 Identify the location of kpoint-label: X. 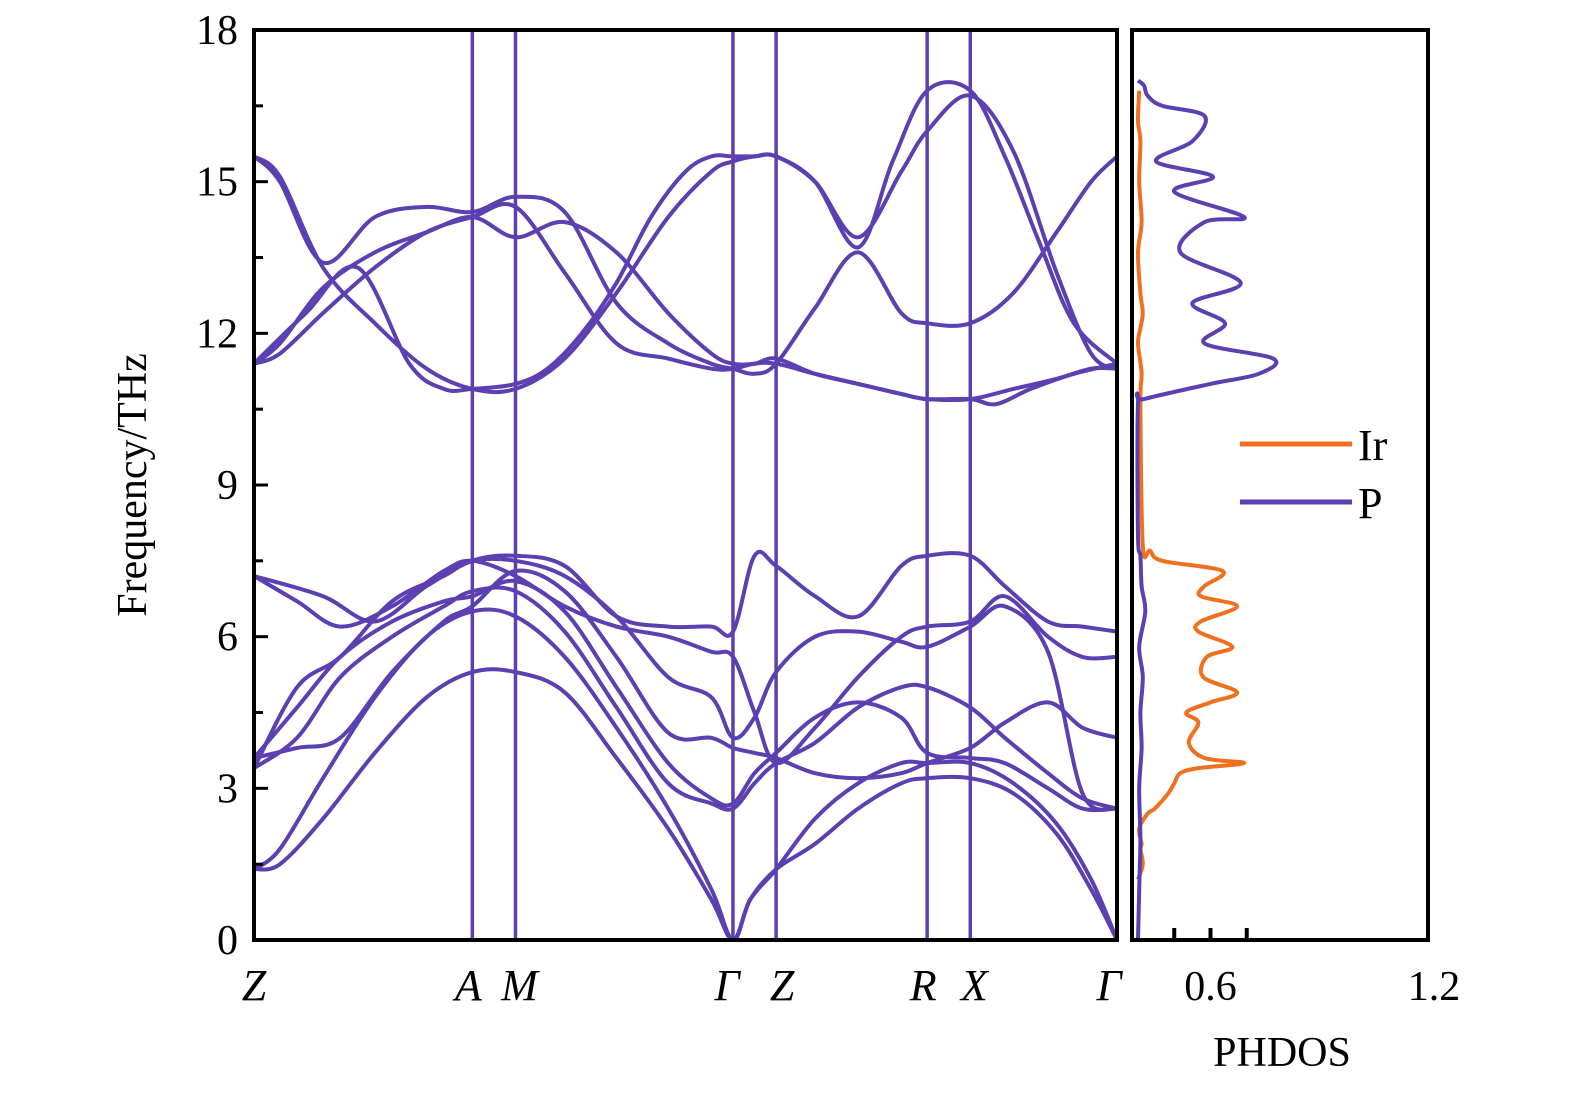
(974, 985).